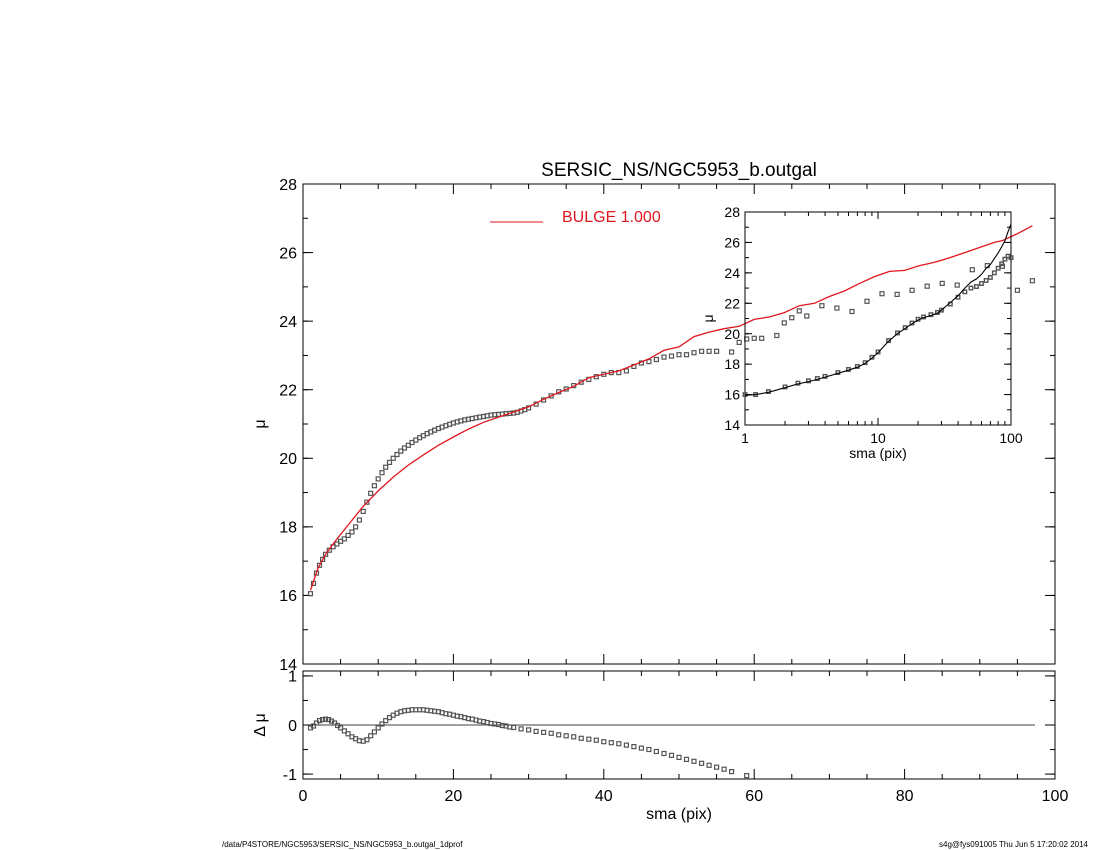  What do you see at coordinates (878, 309) in the screenshot?
I see `inset-series-model-line` at bounding box center [878, 309].